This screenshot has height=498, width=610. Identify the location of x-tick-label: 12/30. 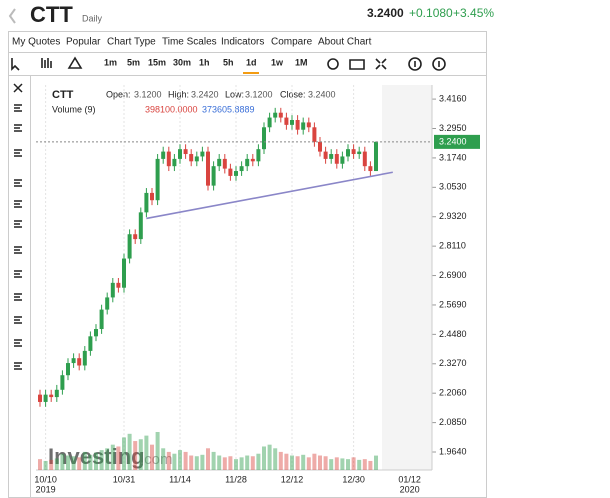
(353, 479).